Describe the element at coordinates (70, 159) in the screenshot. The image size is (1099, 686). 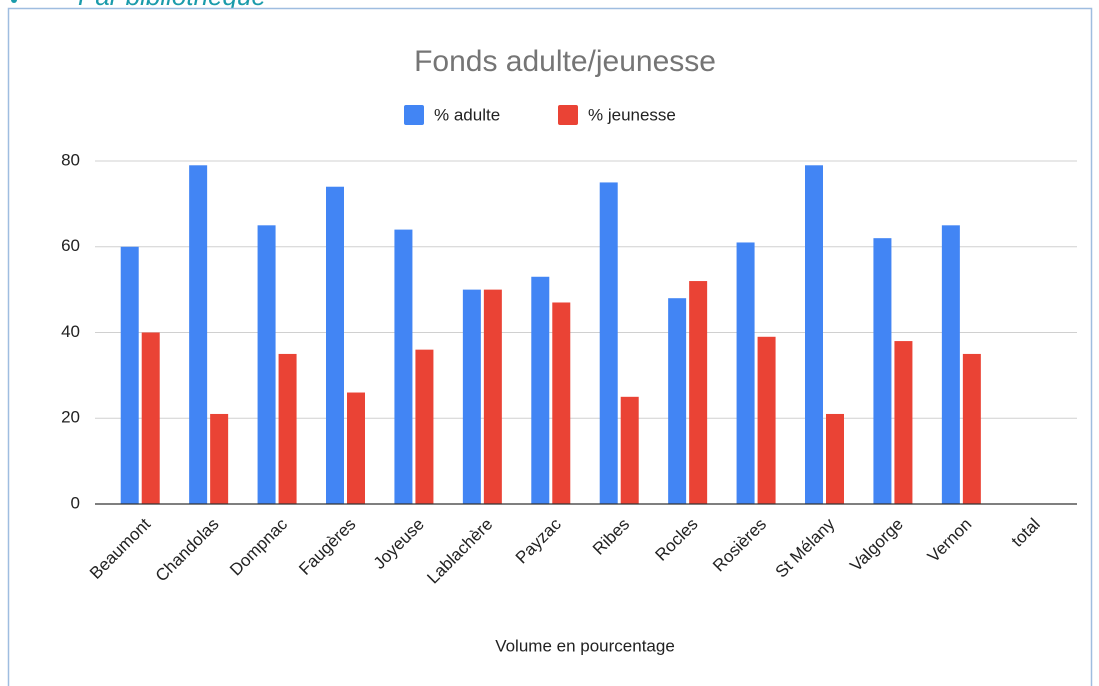
I see `y-tick-label: 80` at that location.